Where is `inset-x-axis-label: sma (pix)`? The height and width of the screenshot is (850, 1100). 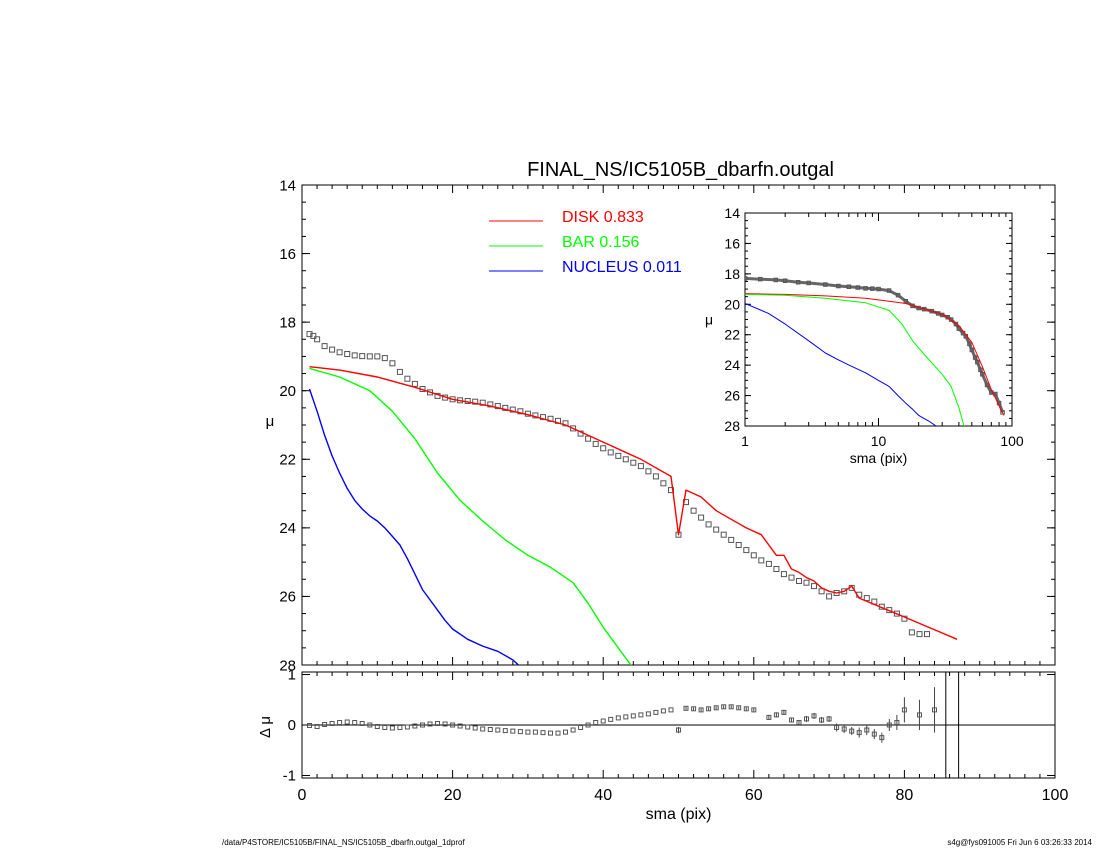 inset-x-axis-label: sma (pix) is located at coordinates (879, 458).